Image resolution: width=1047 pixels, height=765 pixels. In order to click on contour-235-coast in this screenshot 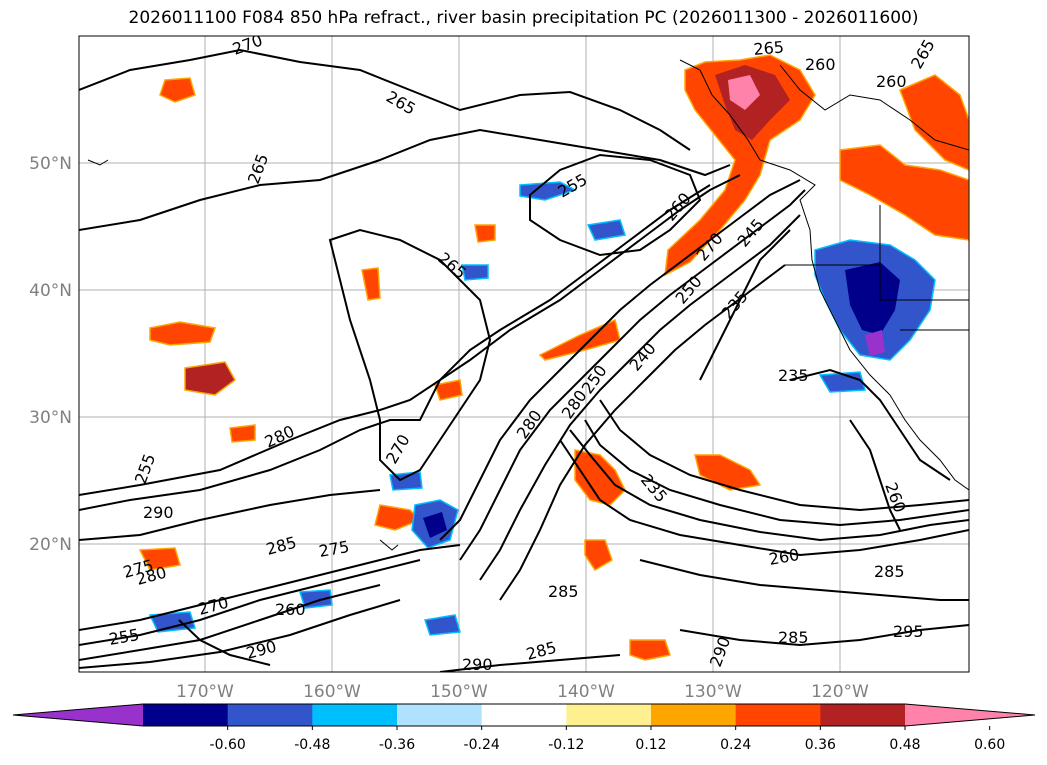, I will do `click(870, 424)`.